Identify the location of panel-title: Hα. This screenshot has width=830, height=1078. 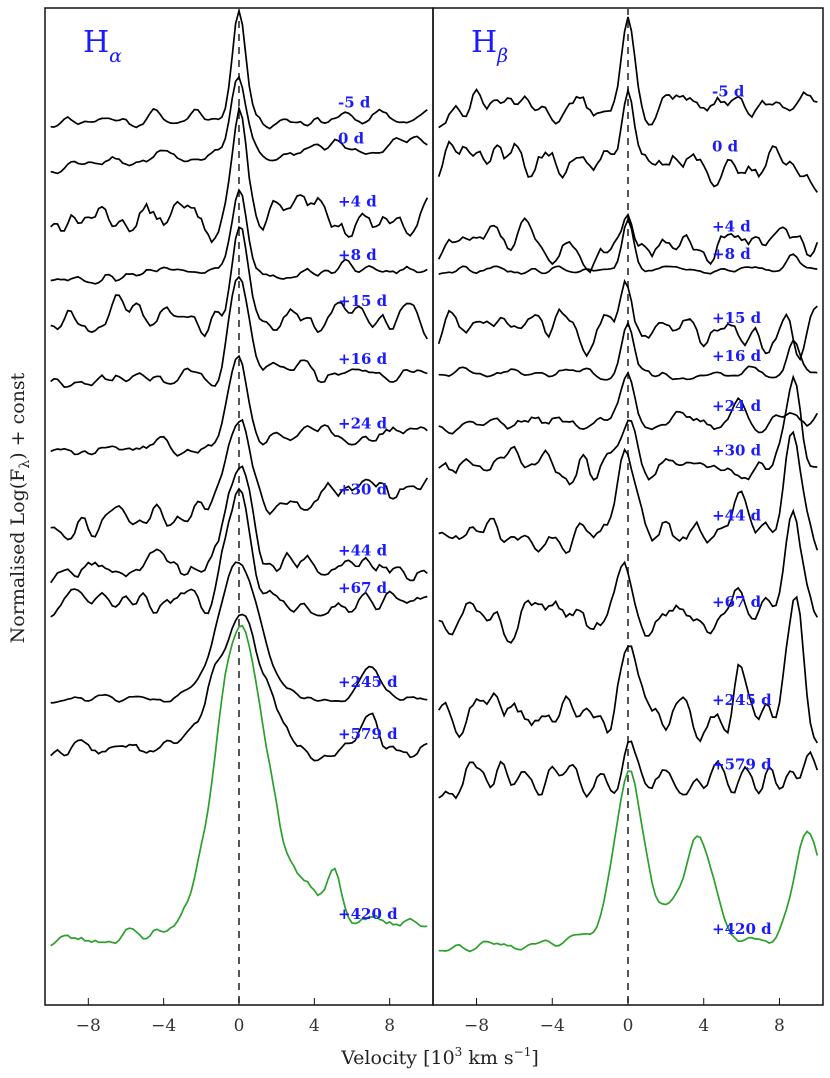
(102, 46).